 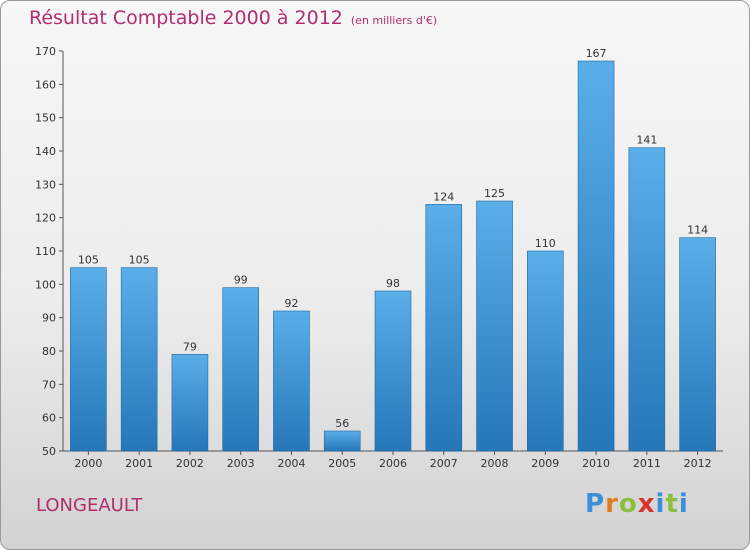 I want to click on data-label: 56, so click(x=342, y=423).